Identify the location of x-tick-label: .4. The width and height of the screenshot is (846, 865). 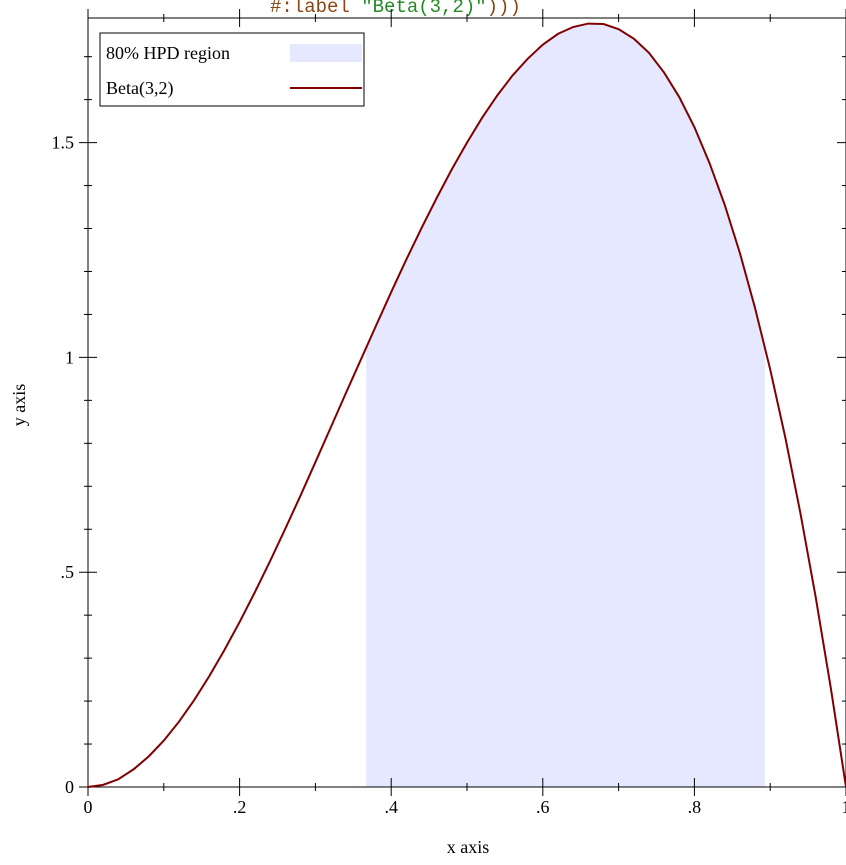
(391, 807).